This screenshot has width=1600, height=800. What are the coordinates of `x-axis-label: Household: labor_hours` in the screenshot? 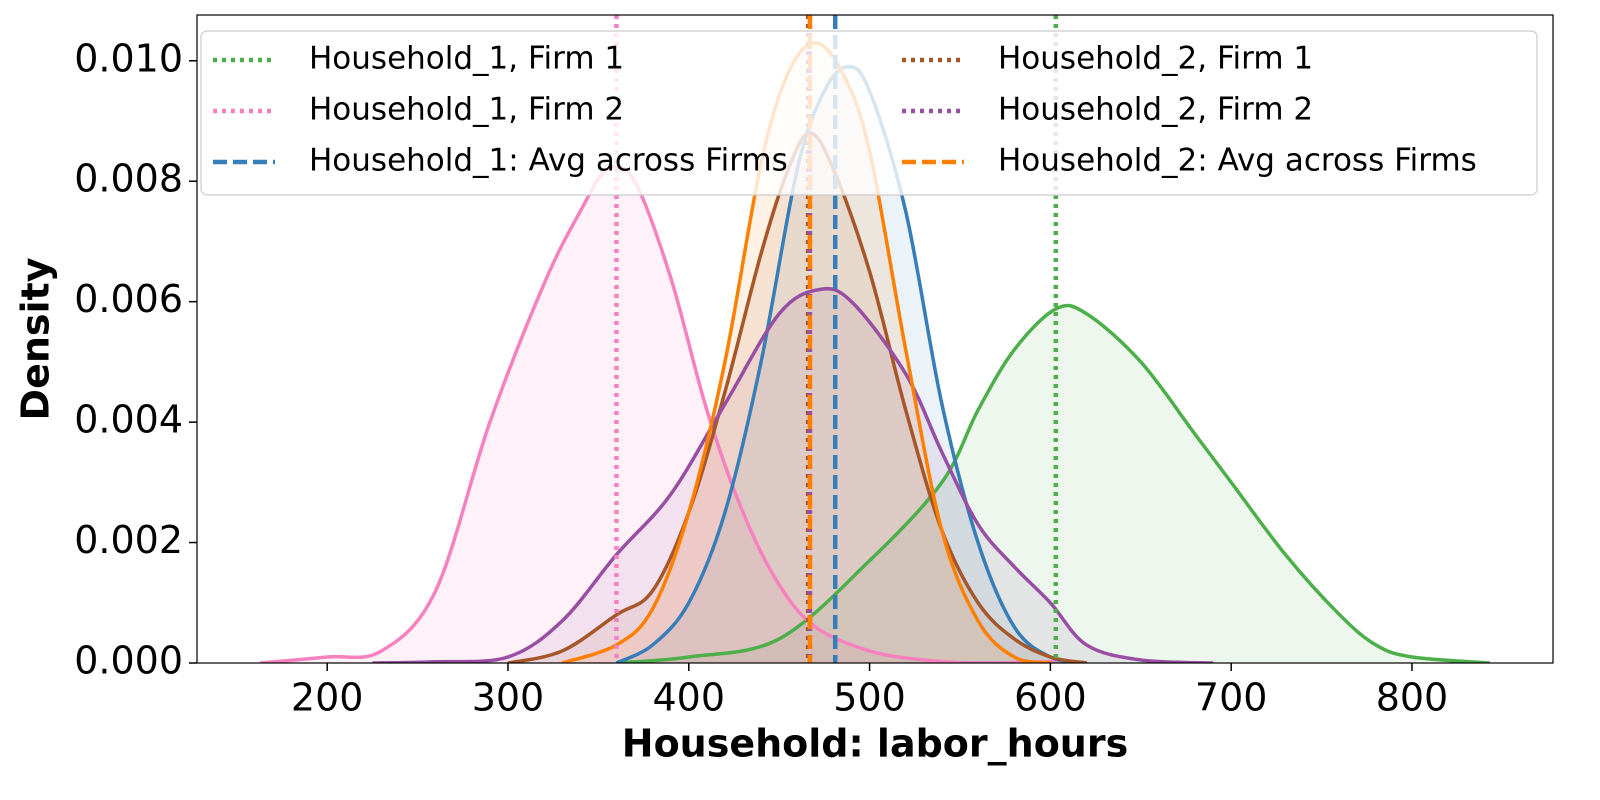 It's located at (875, 744).